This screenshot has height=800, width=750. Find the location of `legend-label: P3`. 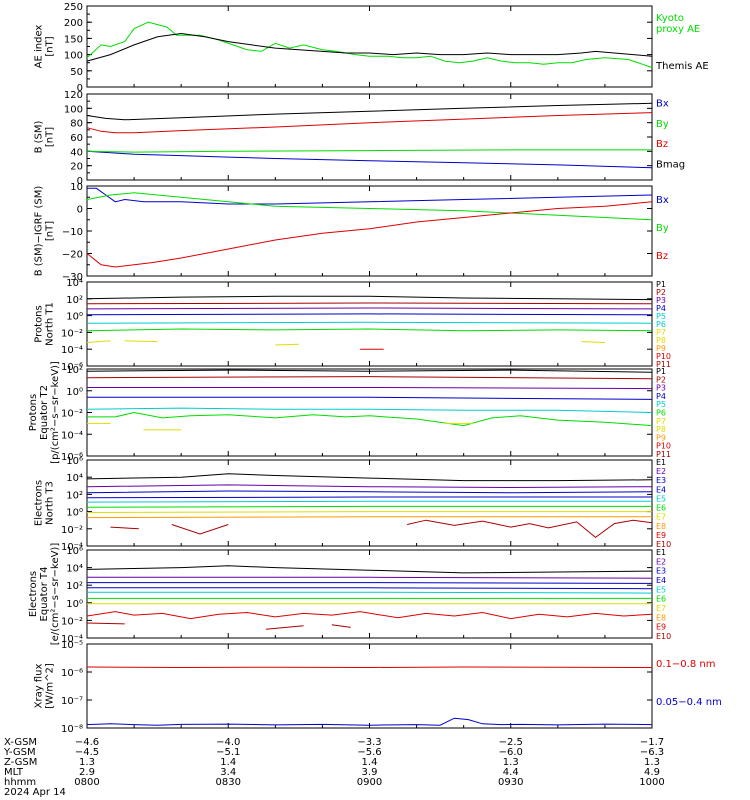

legend-label: P3 is located at coordinates (661, 388).